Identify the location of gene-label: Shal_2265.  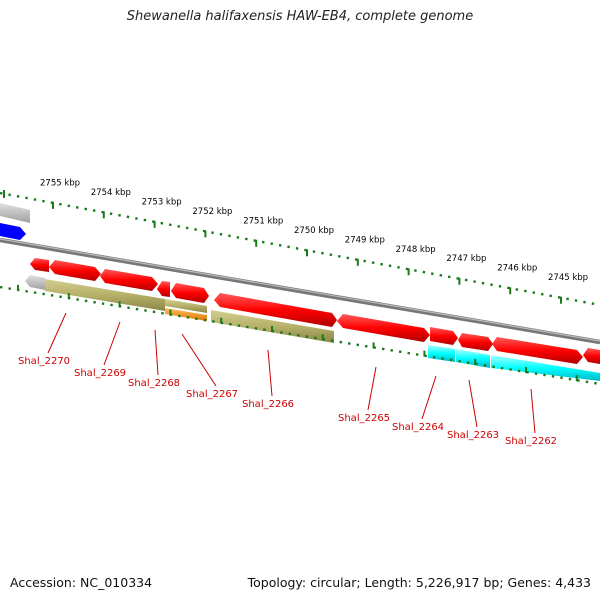
(364, 418).